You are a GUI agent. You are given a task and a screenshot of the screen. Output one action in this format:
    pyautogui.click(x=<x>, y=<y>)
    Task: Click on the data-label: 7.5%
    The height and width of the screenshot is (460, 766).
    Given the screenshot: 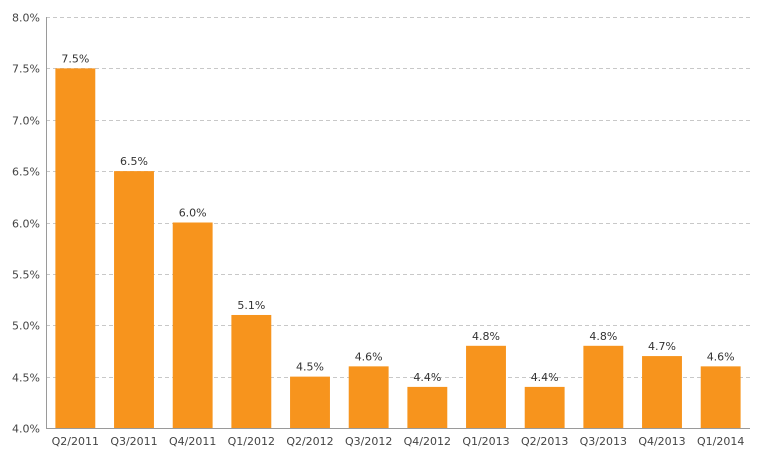 What is the action you would take?
    pyautogui.click(x=75, y=58)
    